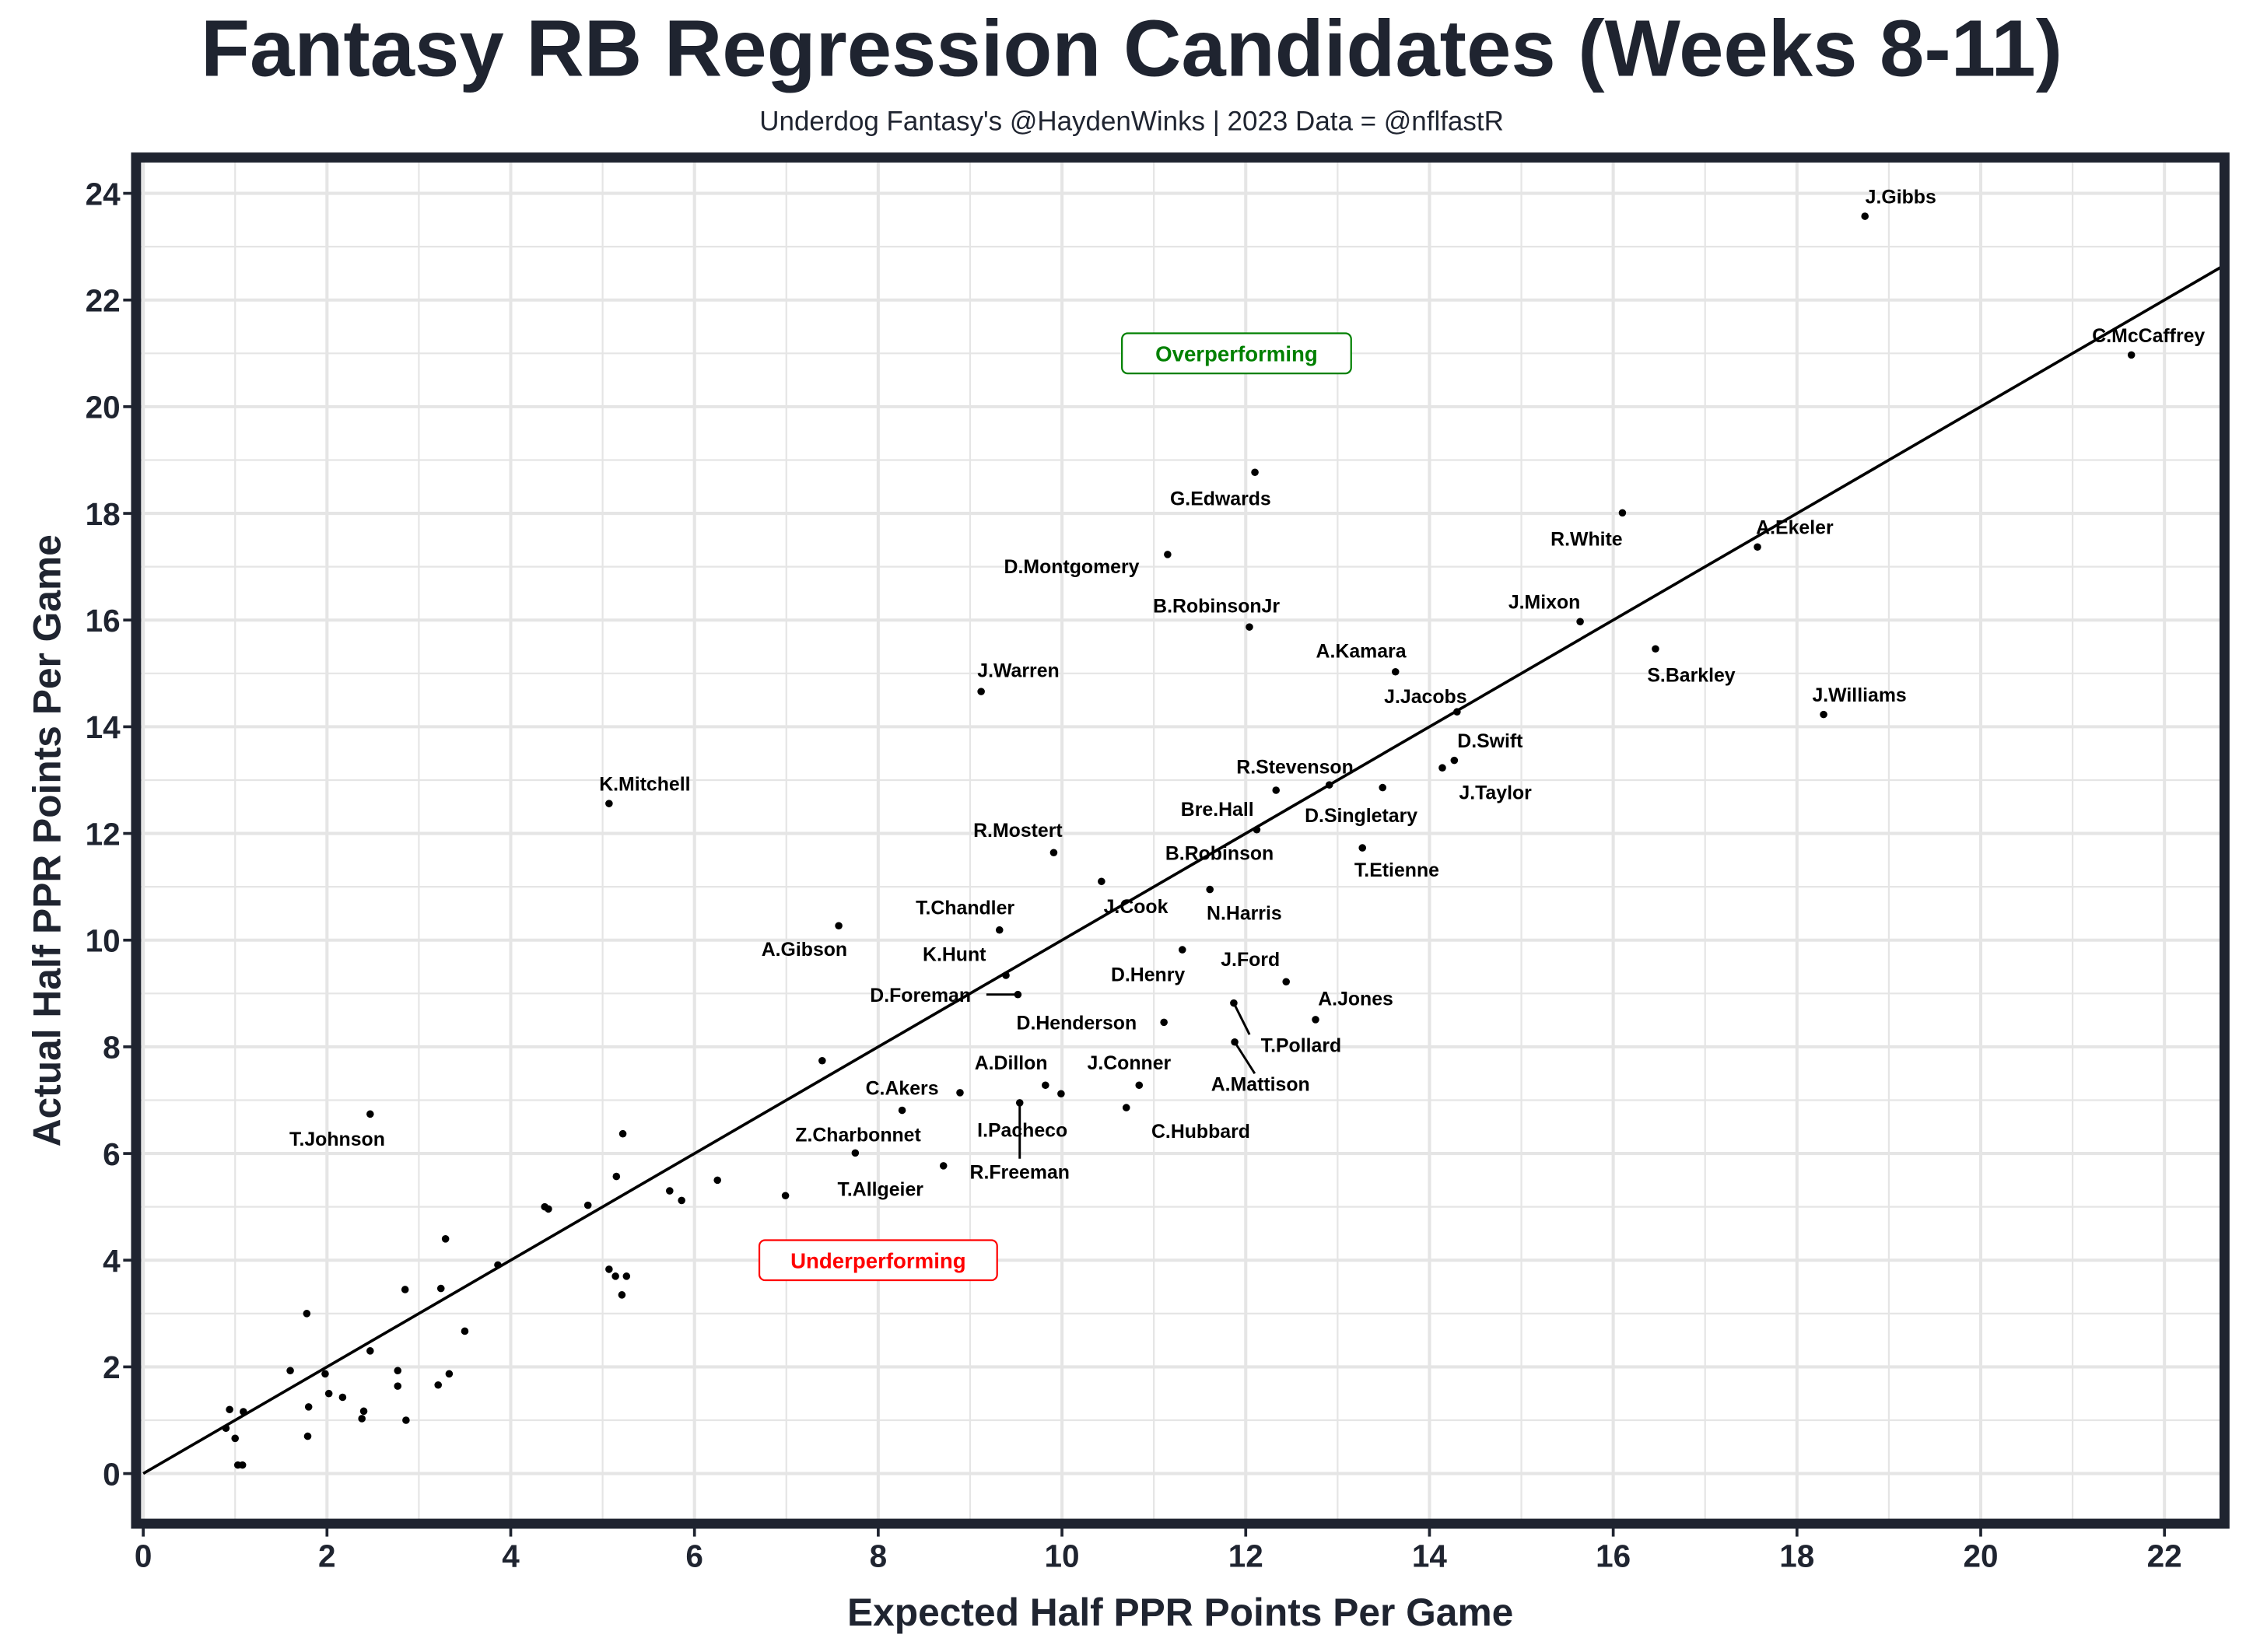 This screenshot has height=1652, width=2246. Describe the element at coordinates (1981, 1556) in the screenshot. I see `x-tick-label: 20` at that location.